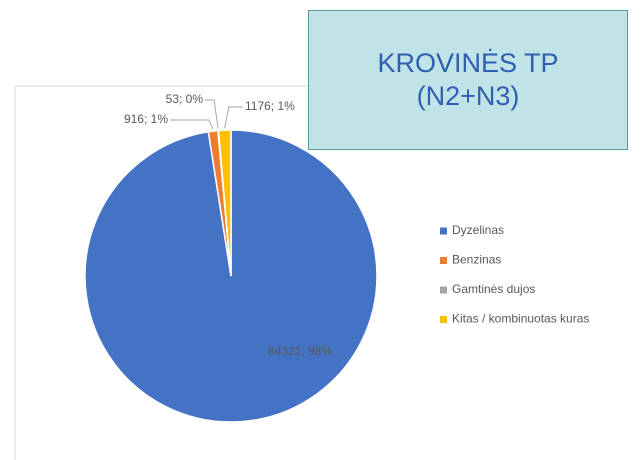  I want to click on chart-title: KROVINĖS TP (N2+N3), so click(468, 79).